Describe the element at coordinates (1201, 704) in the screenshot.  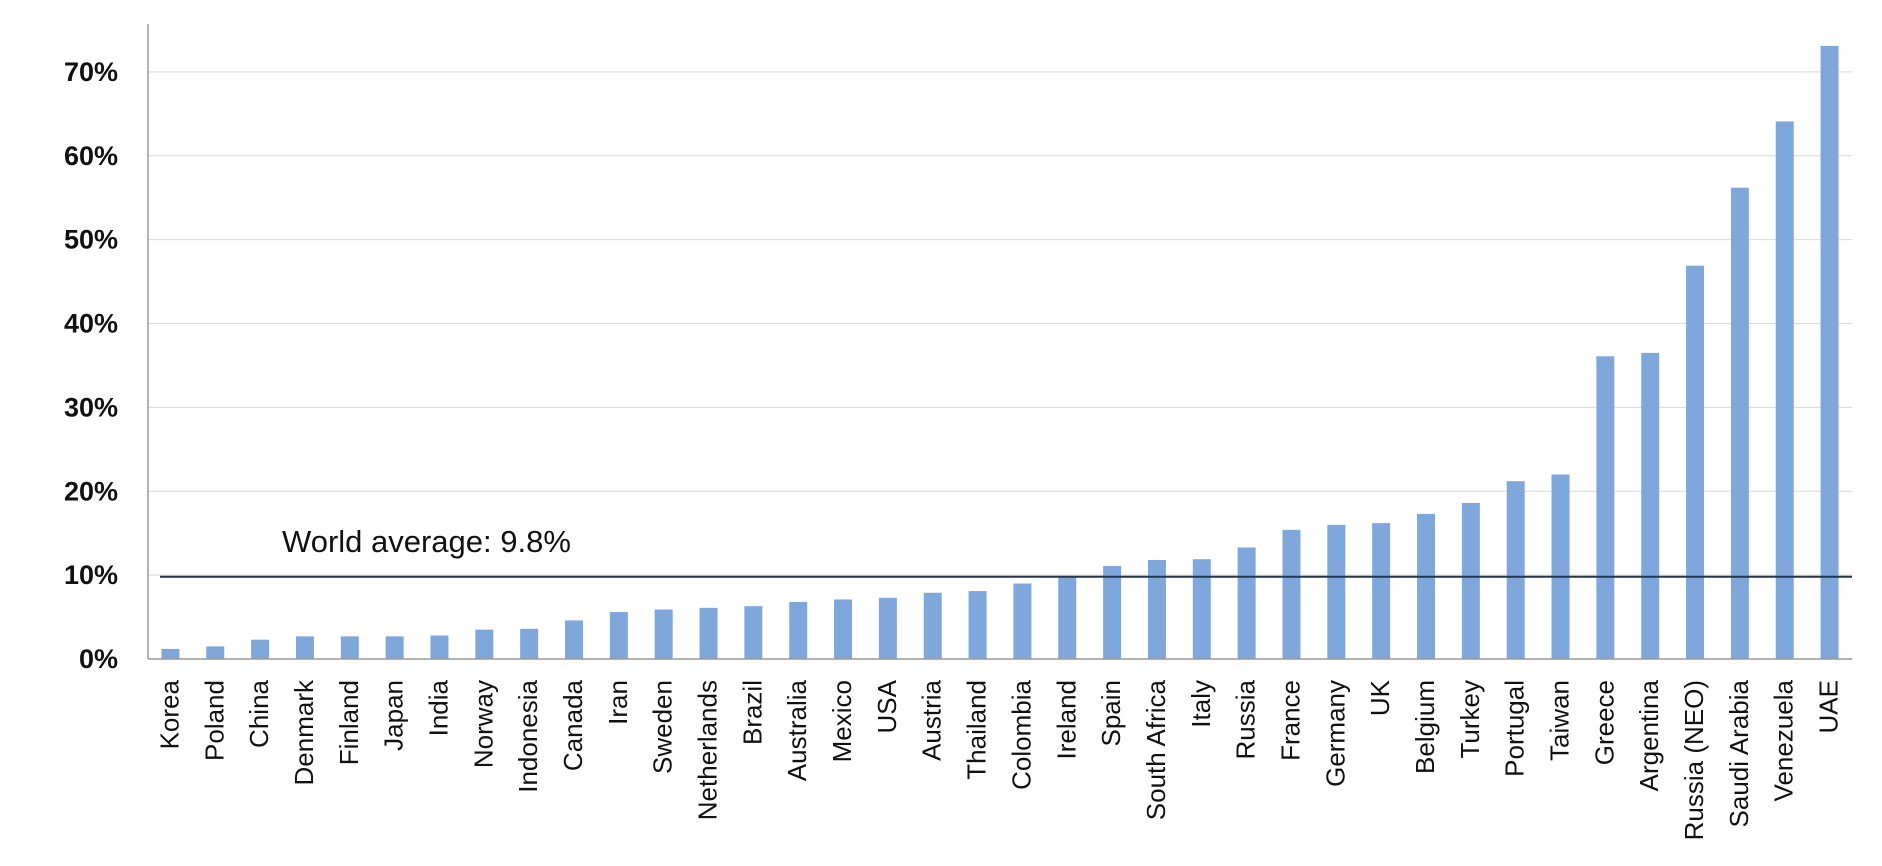
I see `x-tick-label: Italy` at that location.